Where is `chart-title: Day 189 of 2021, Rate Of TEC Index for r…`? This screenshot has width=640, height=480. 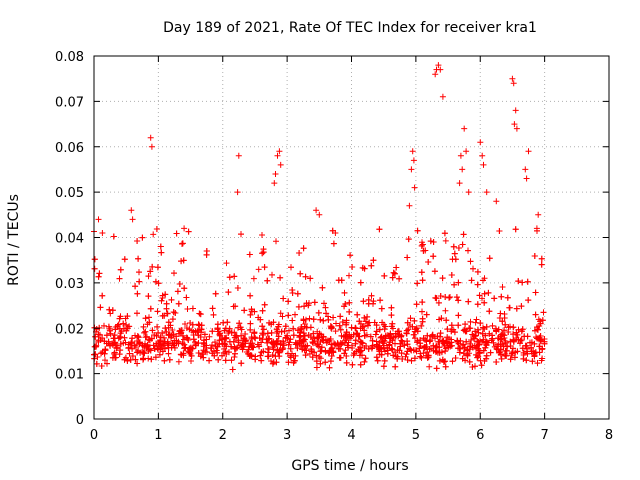 chart-title: Day 189 of 2021, Rate Of TEC Index for r… is located at coordinates (350, 28).